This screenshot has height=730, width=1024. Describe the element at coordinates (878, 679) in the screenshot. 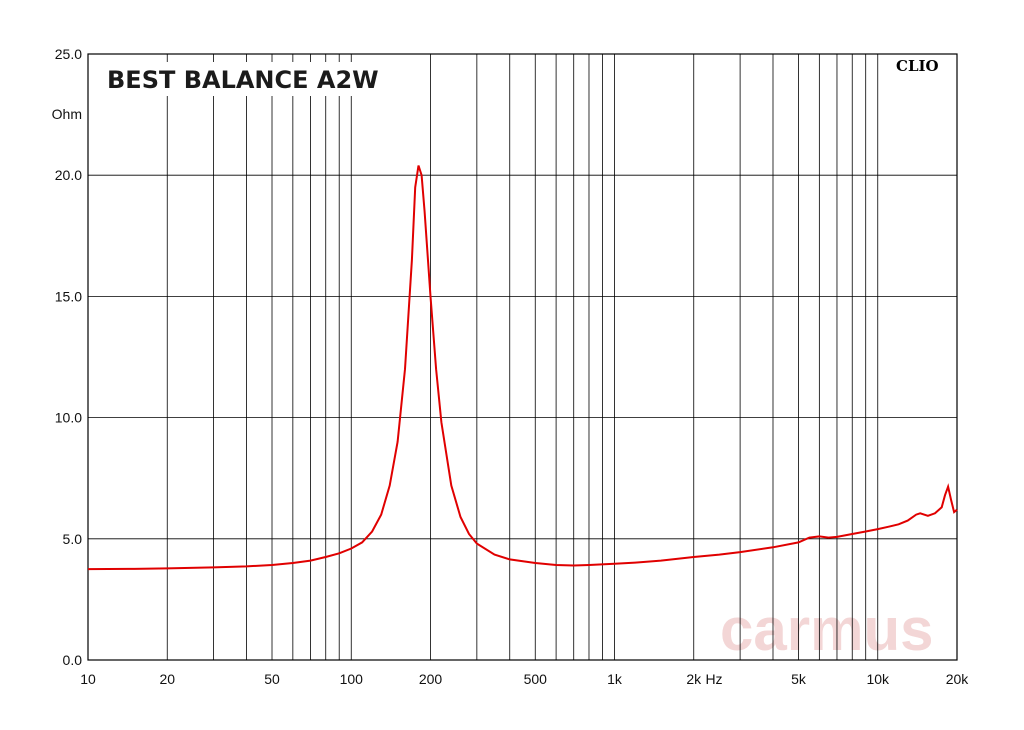

I see `x-tick-label: 10k` at that location.